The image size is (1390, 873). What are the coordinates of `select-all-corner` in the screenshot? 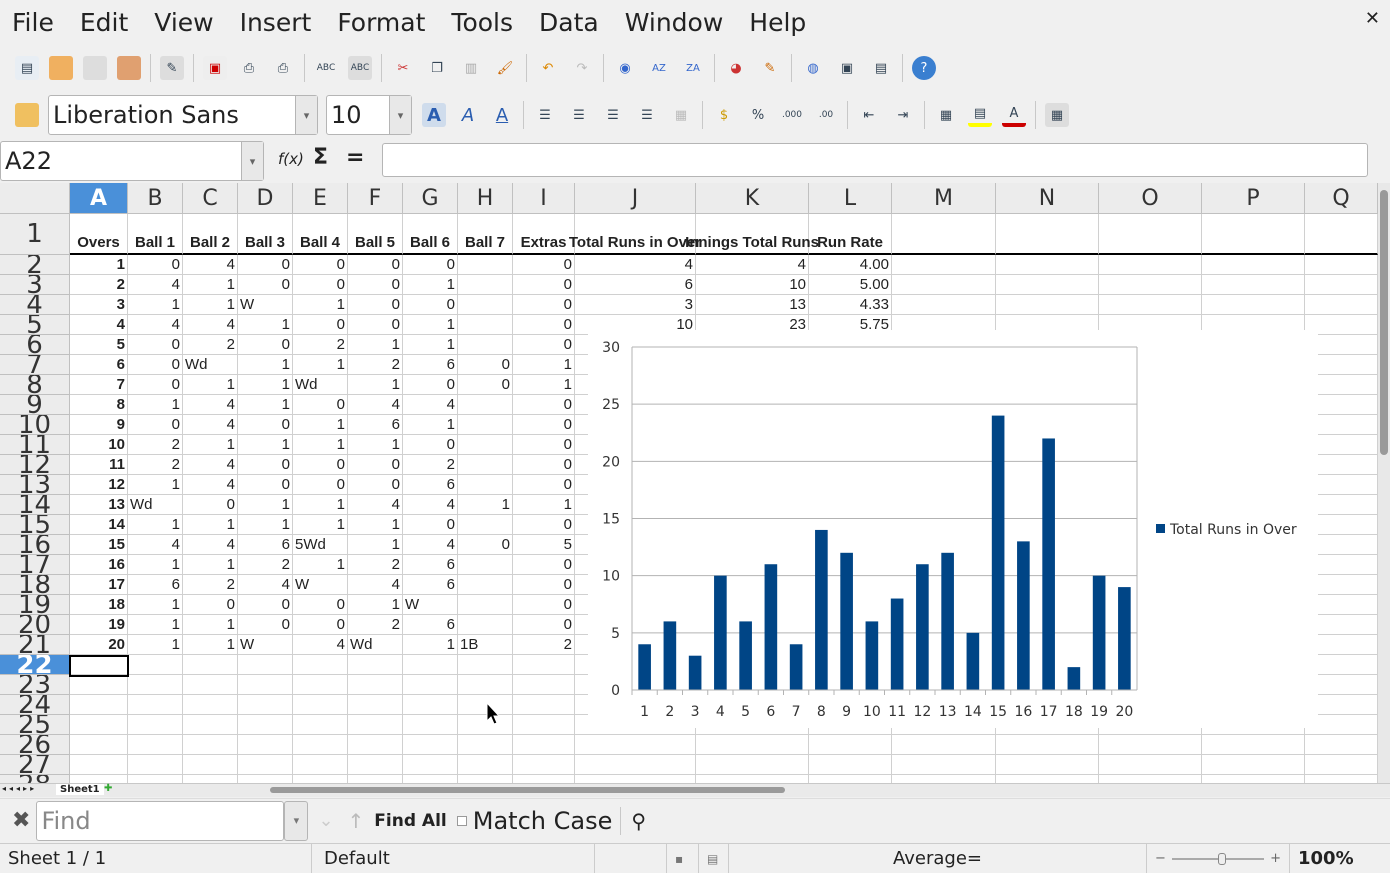 It's located at (35, 198).